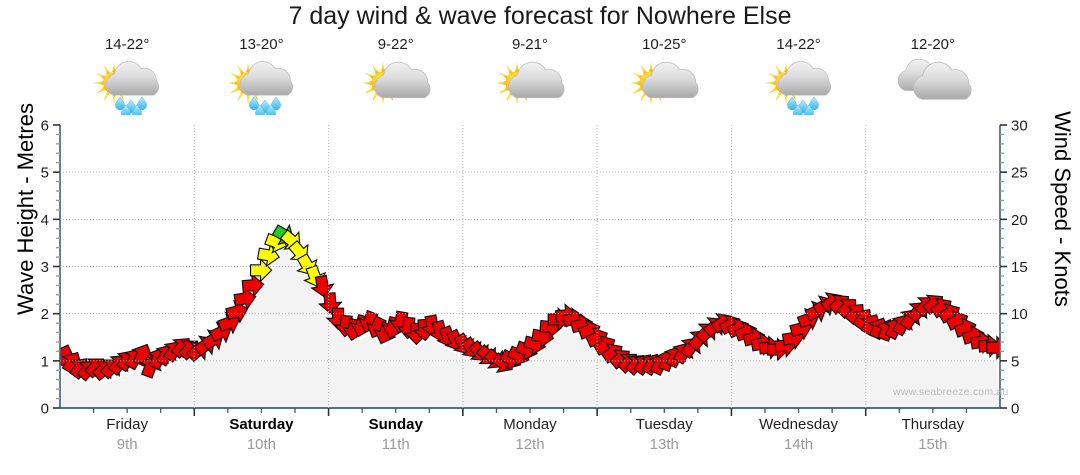 The image size is (1080, 475). Describe the element at coordinates (1019, 314) in the screenshot. I see `svg-text: 10` at that location.